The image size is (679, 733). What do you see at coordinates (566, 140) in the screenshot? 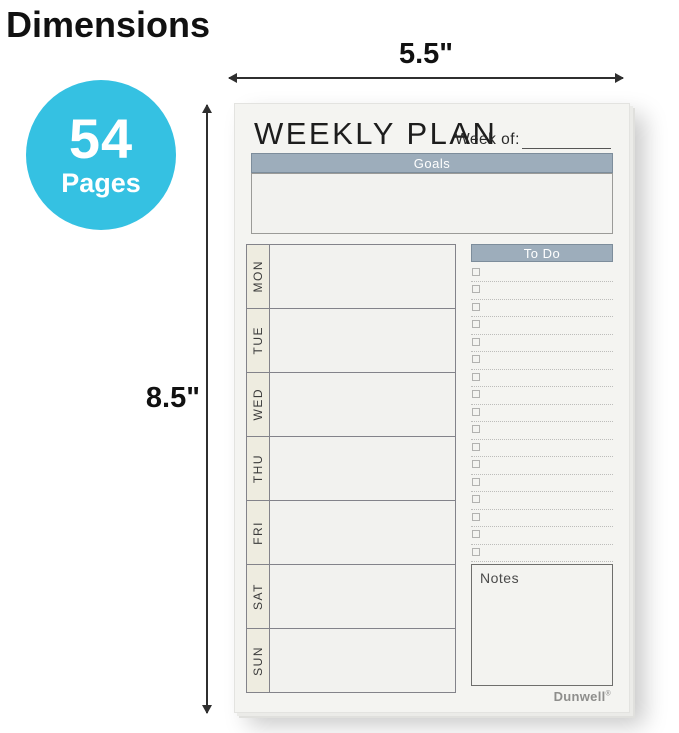
I see `week-of-blank-line` at bounding box center [566, 140].